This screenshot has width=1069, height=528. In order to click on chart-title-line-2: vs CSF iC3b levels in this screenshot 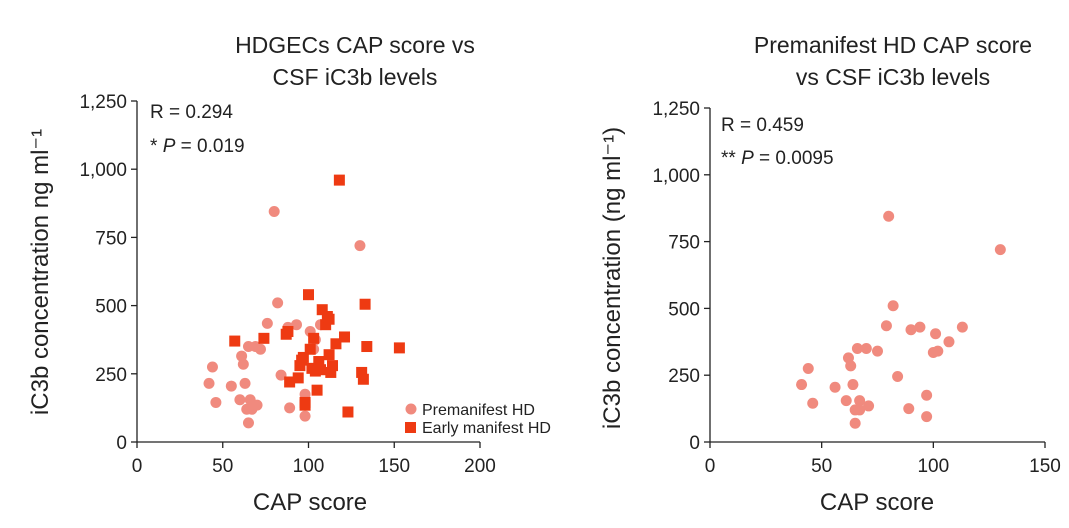, I will do `click(893, 77)`.